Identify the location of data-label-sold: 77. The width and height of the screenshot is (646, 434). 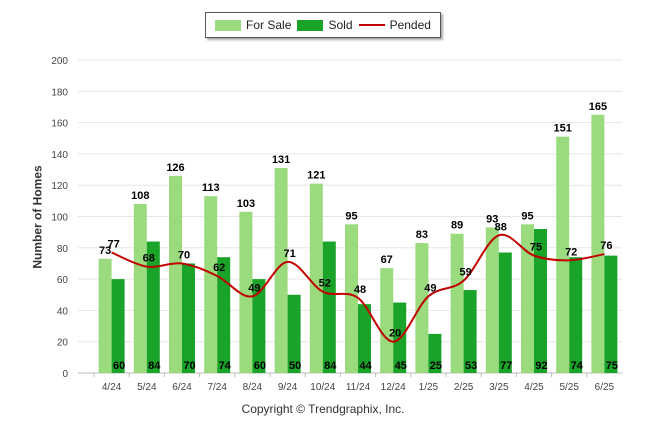
(506, 366).